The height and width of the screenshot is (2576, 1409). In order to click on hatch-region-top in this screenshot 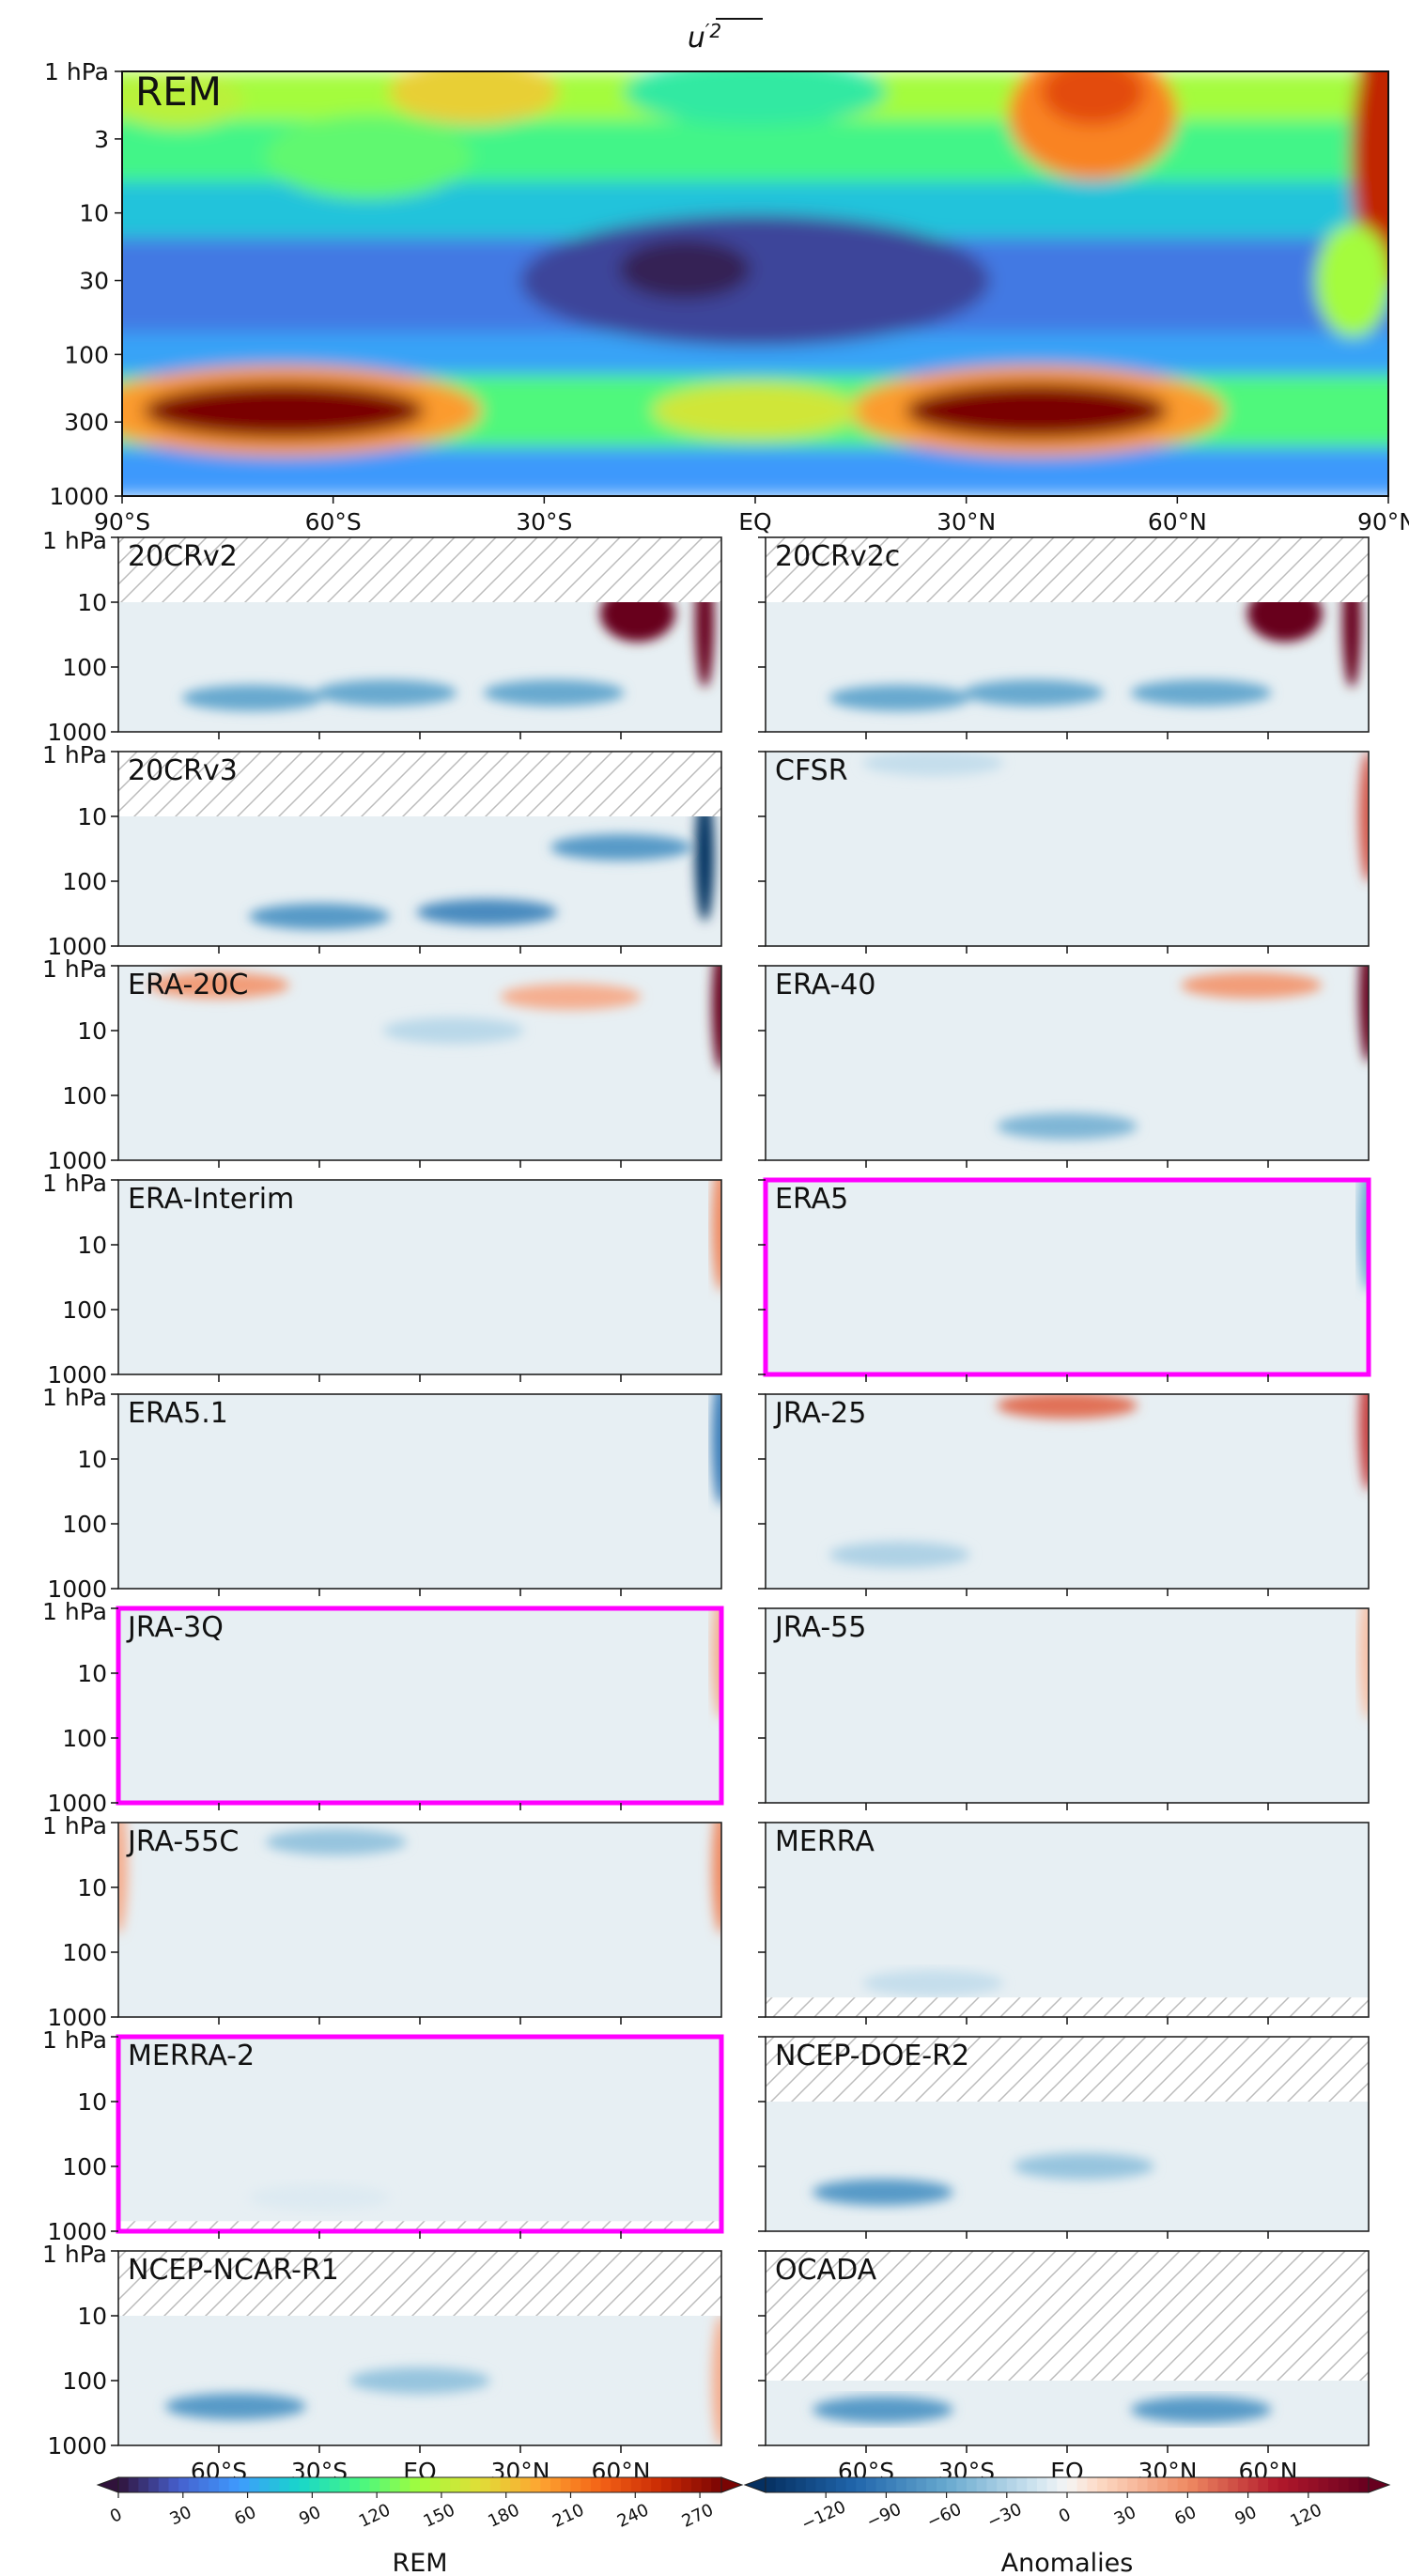, I will do `click(1067, 2070)`.